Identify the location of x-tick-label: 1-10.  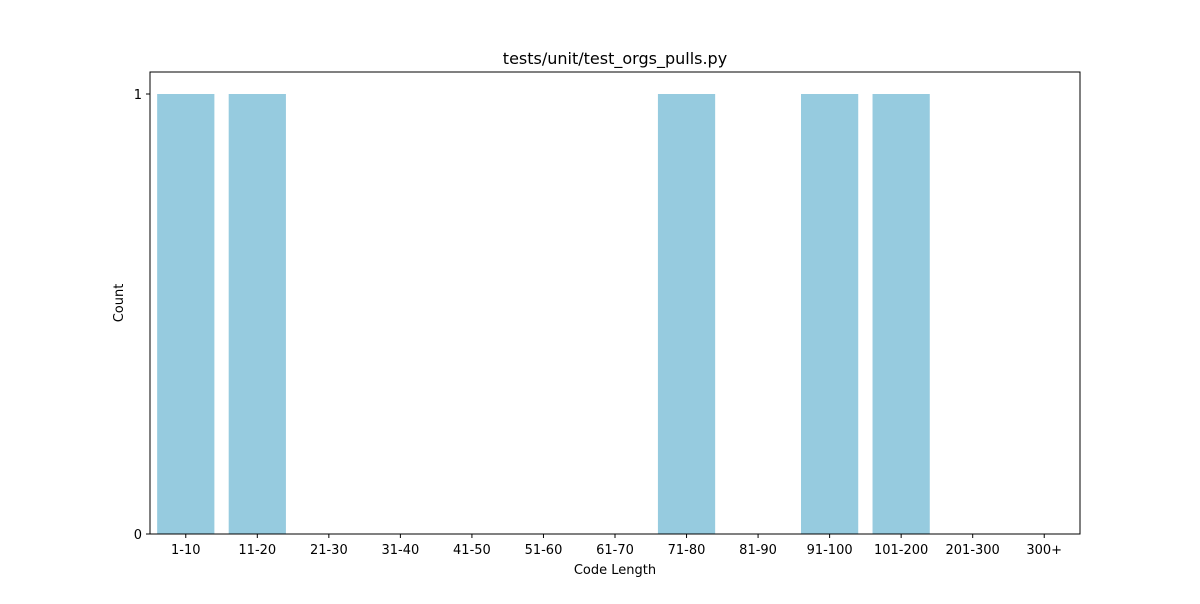
(186, 550).